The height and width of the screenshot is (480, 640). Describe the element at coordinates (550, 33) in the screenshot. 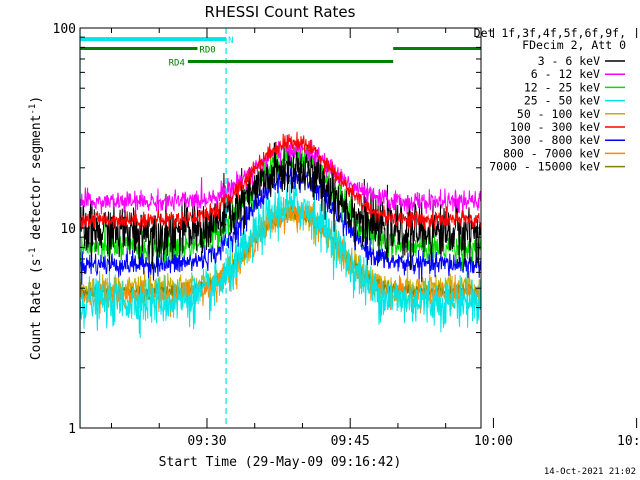

I see `legend-header: Det 1f,3f,4f,5f,6f,9f,` at that location.